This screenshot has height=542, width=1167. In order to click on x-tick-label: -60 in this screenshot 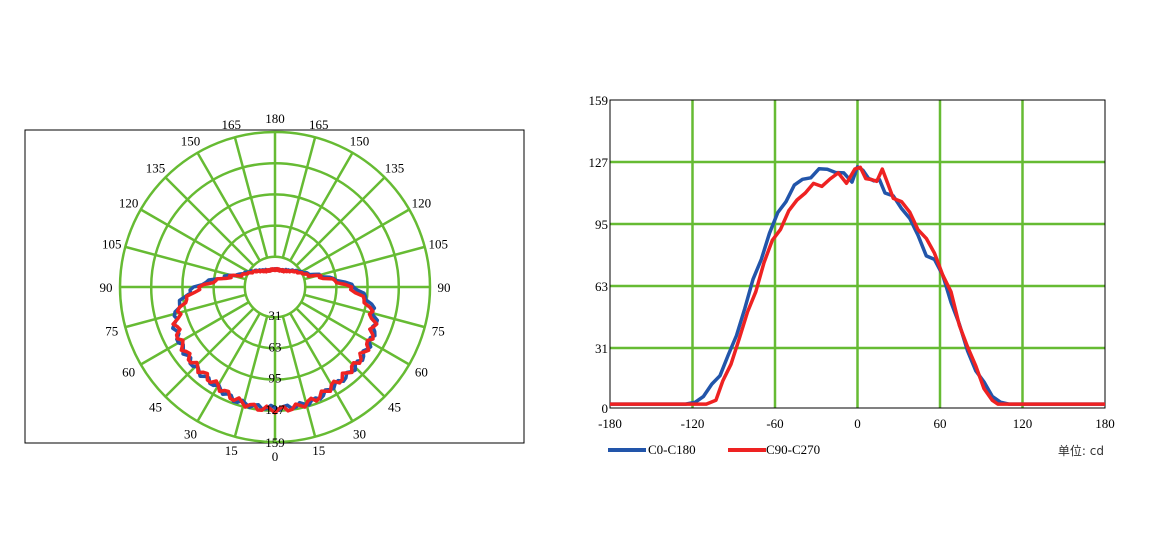, I will do `click(774, 423)`.